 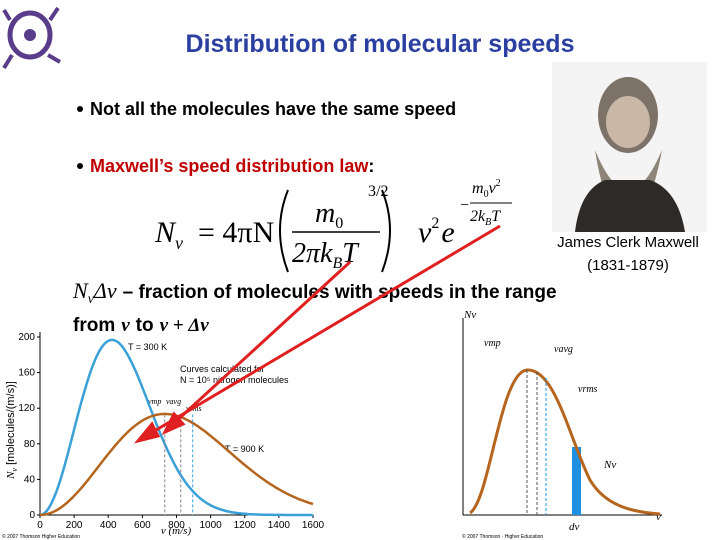 What do you see at coordinates (108, 525) in the screenshot?
I see `x-tick-label: 400` at bounding box center [108, 525].